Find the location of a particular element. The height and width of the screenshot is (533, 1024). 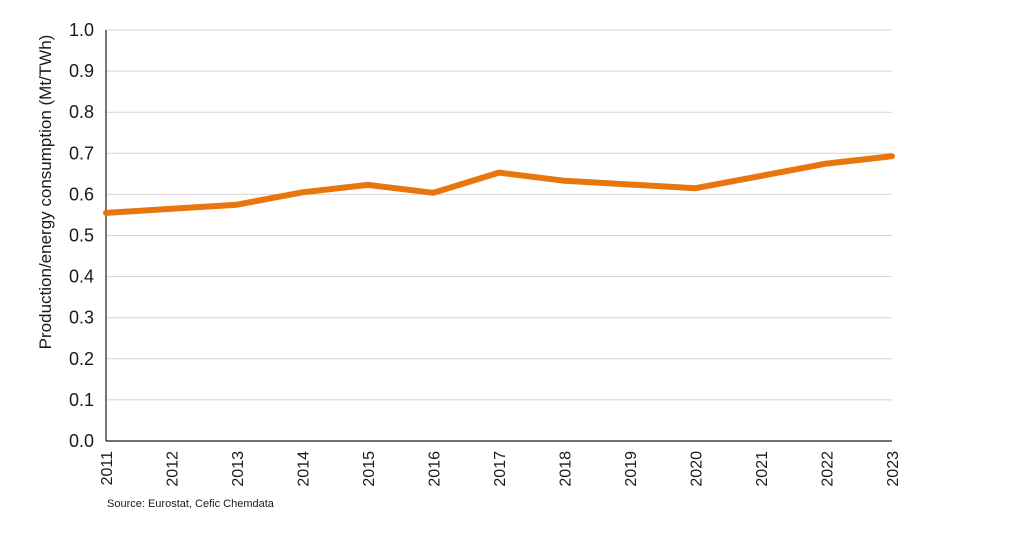

data-point-2014 is located at coordinates (303, 192).